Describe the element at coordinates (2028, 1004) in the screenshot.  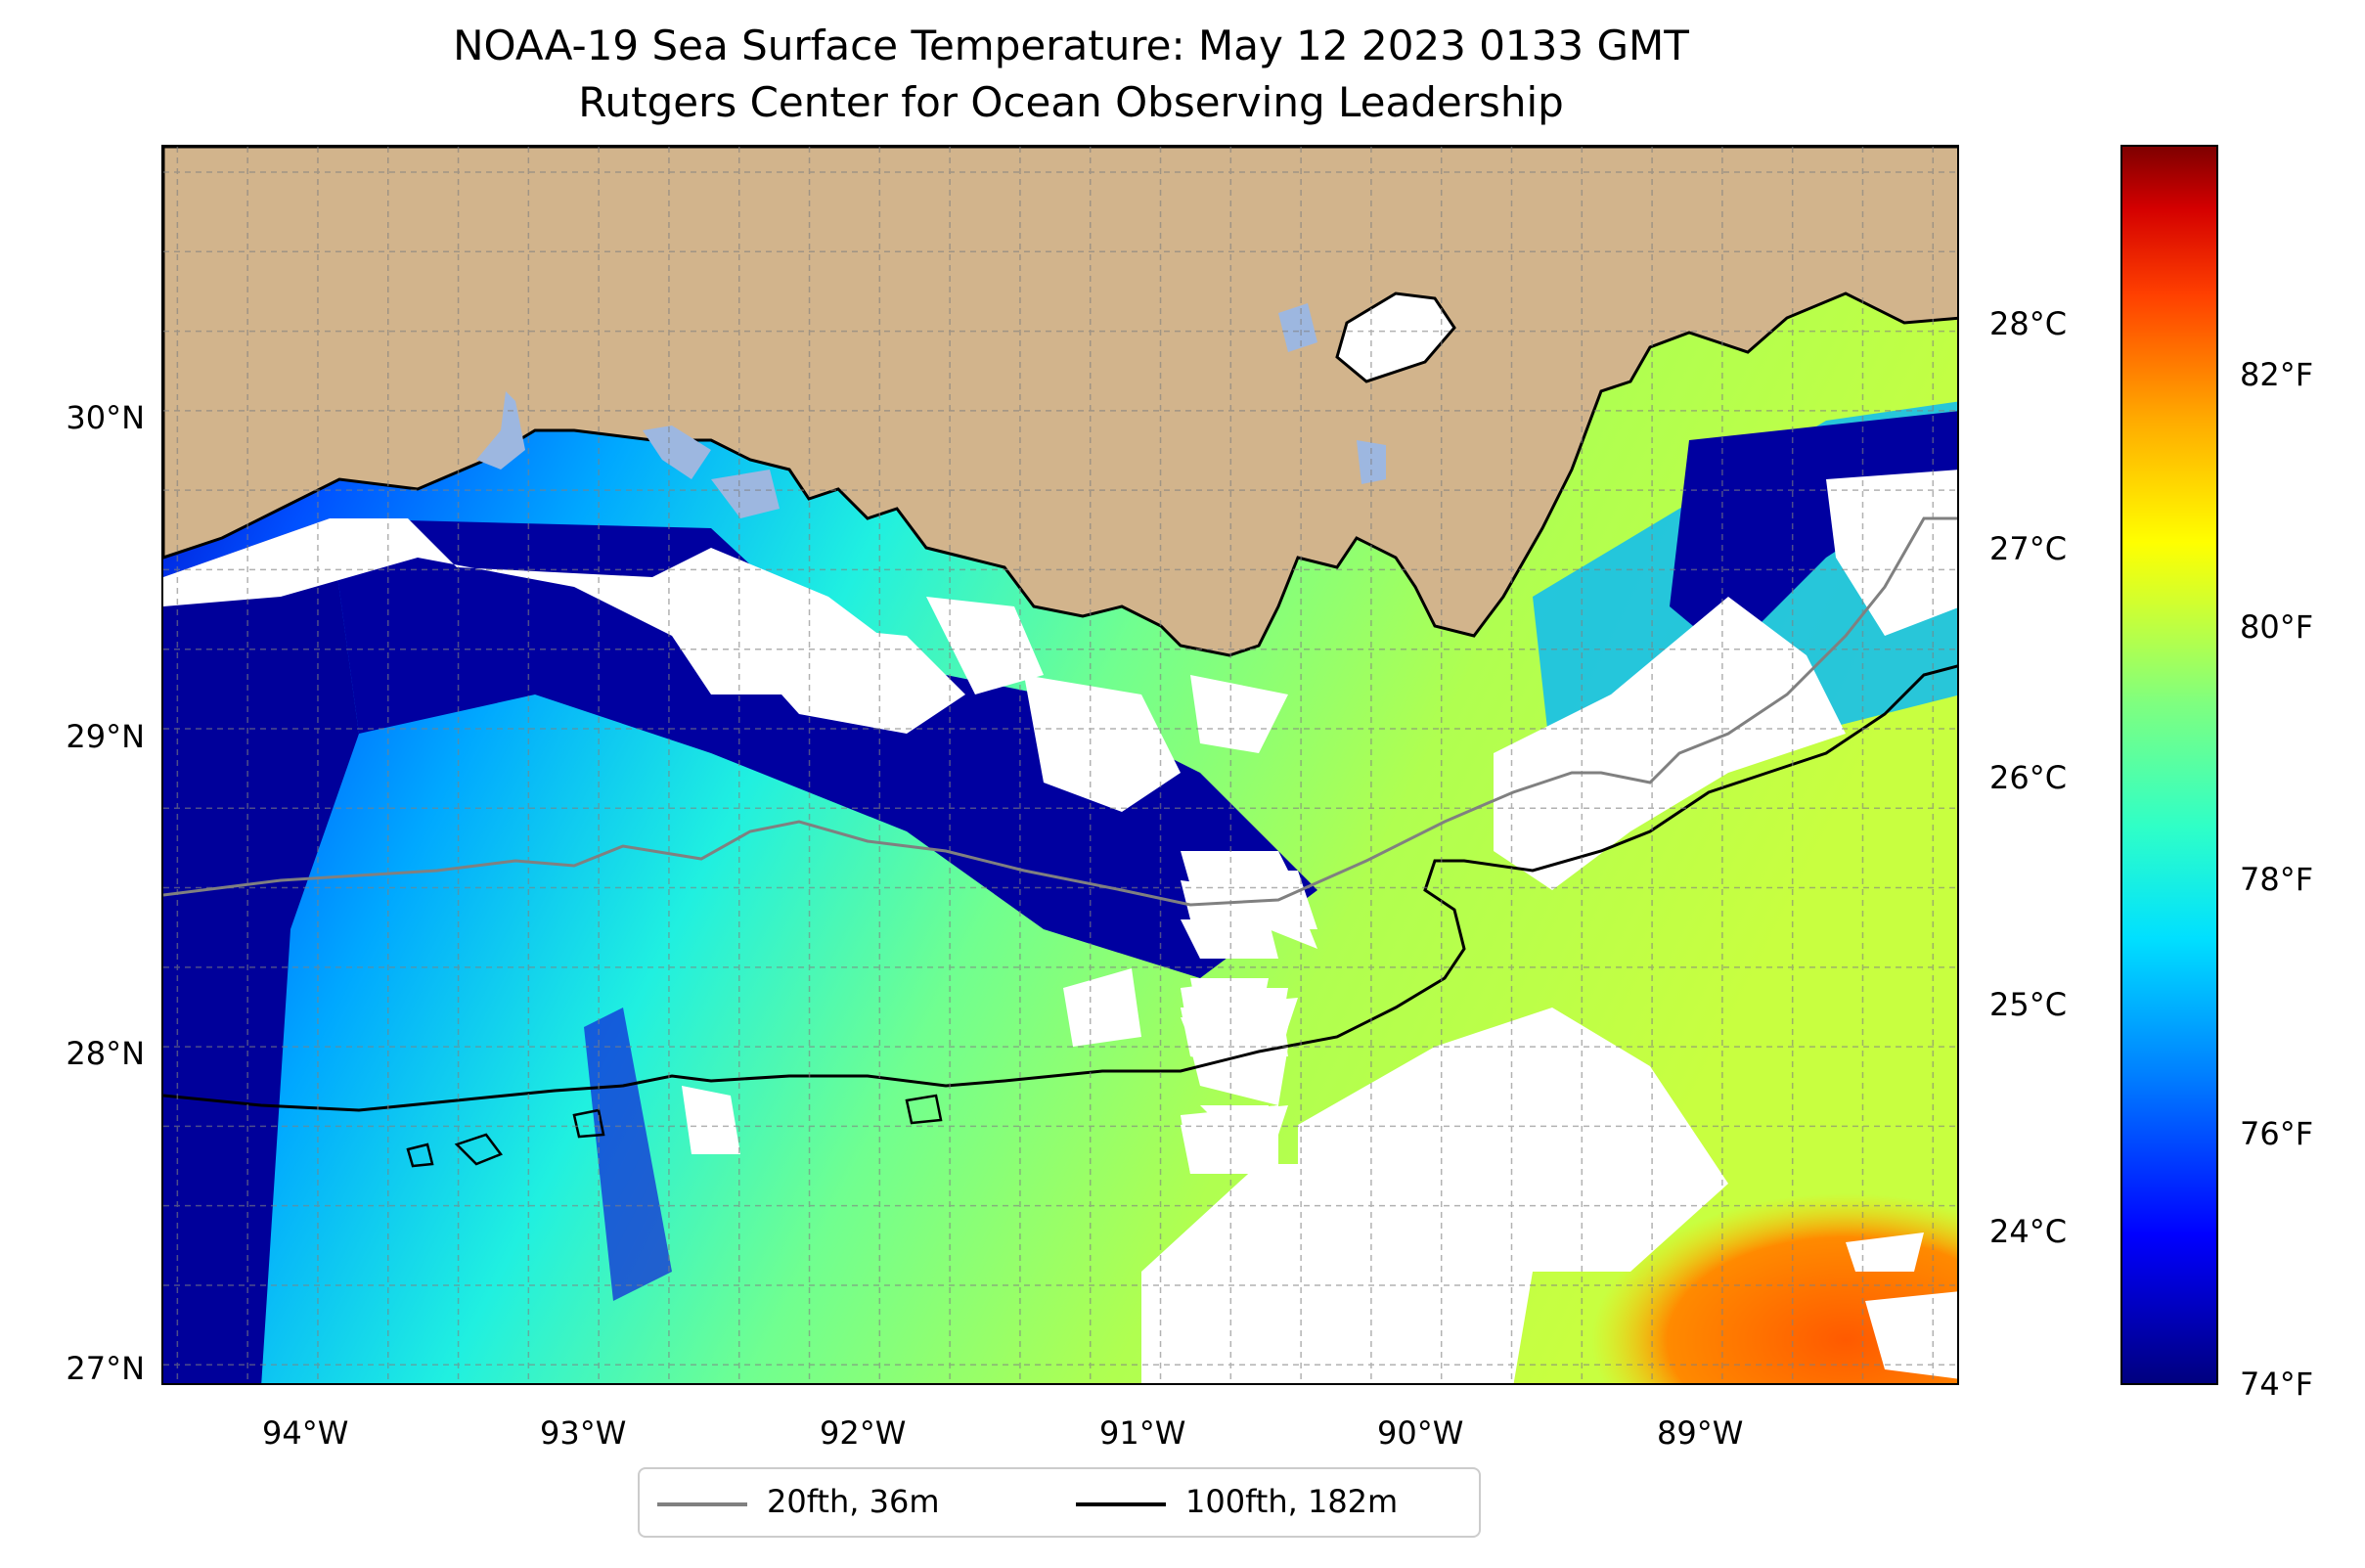
I see `colorbar-tick-25c: 25°C` at that location.